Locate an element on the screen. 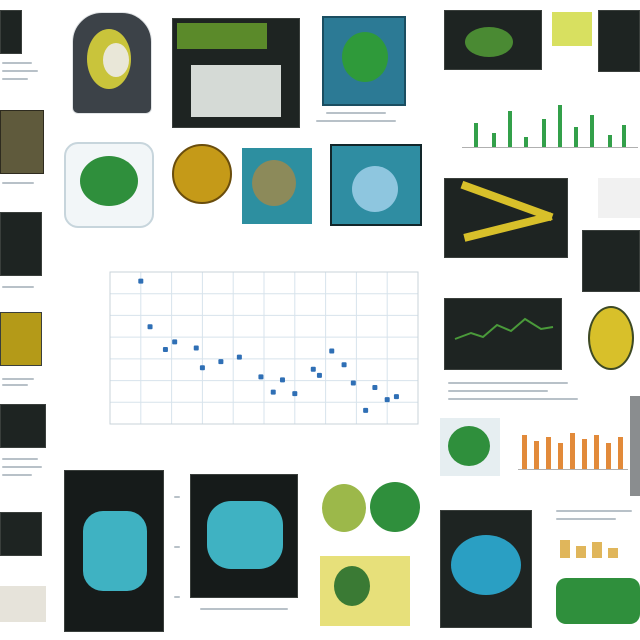  chart-plot-area is located at coordinates (264, 348).